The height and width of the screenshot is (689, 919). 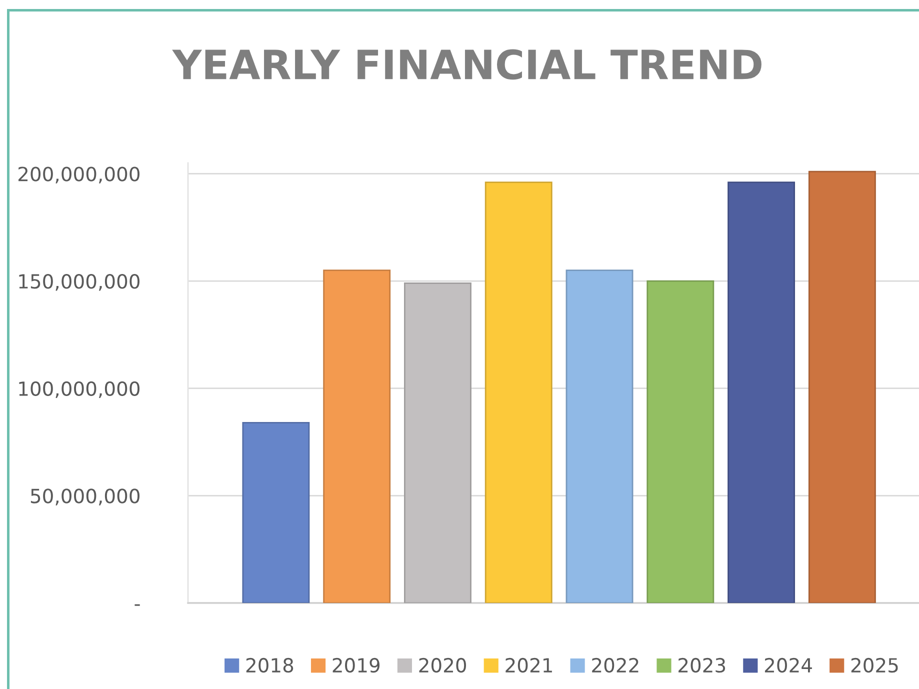 What do you see at coordinates (85, 497) in the screenshot?
I see `y-tick-label: 50,000,000` at bounding box center [85, 497].